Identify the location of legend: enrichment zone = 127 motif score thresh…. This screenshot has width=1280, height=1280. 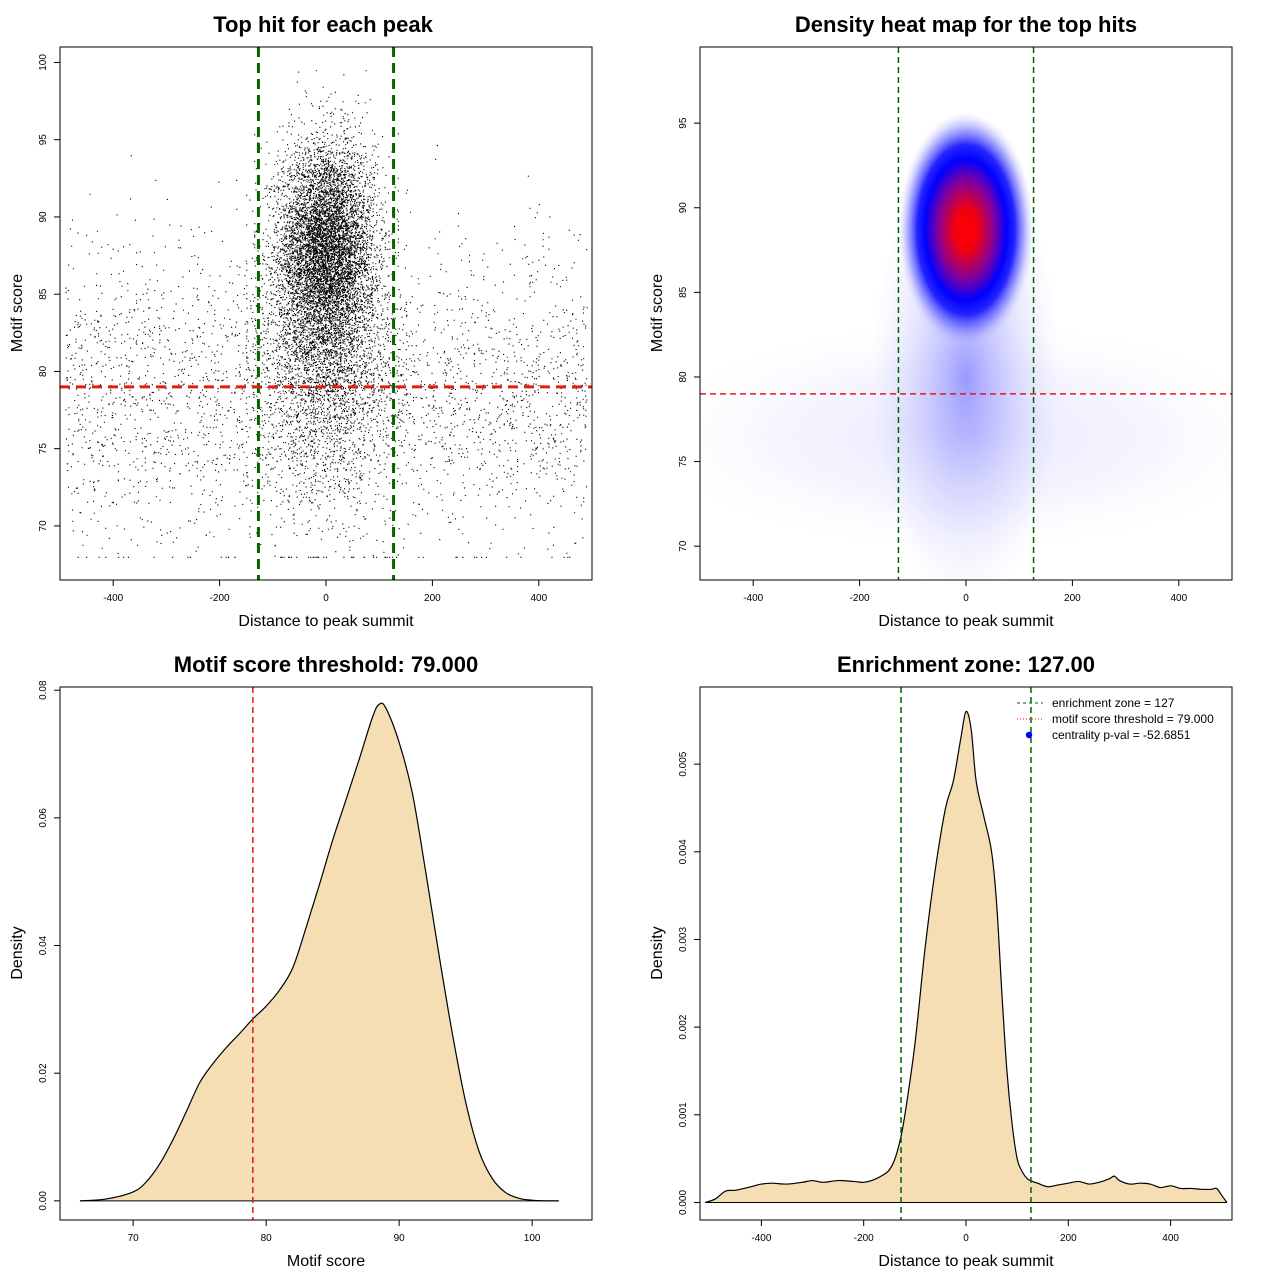
(1115, 719).